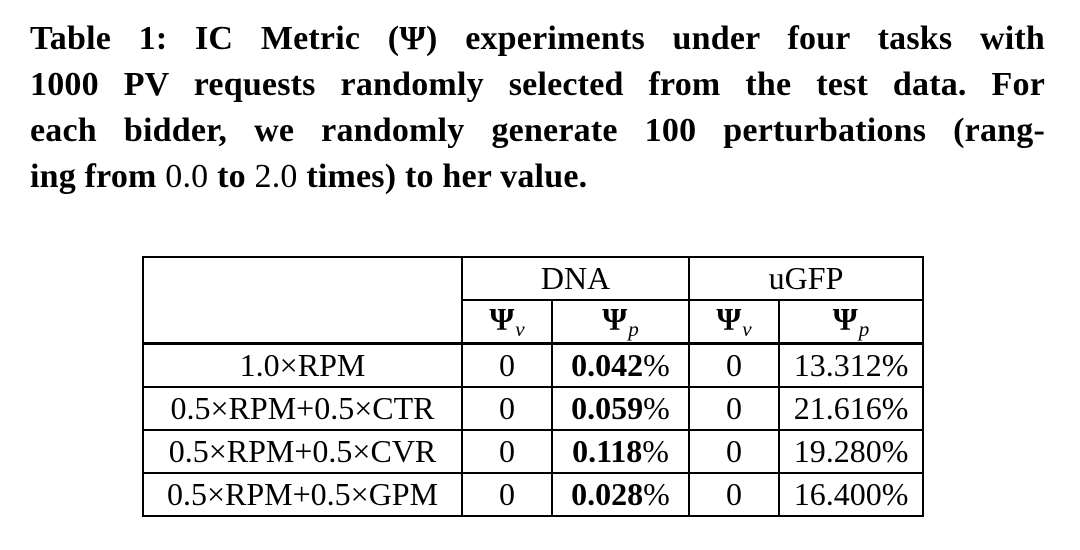 Image resolution: width=1080 pixels, height=550 pixels. I want to click on dna-psi-p-value: 0.059%, so click(620, 408).